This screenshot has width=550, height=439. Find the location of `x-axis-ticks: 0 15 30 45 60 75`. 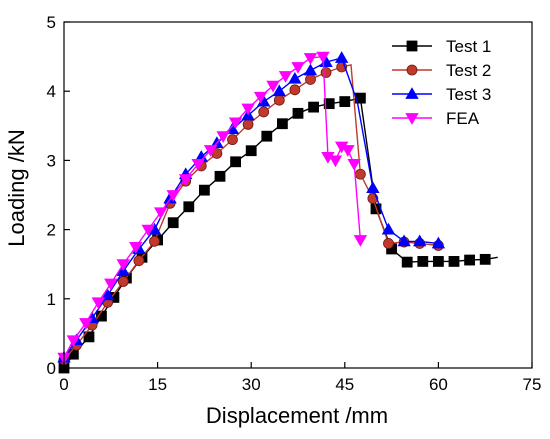

x-axis-ticks: 0 15 30 45 60 75 is located at coordinates (300, 378).